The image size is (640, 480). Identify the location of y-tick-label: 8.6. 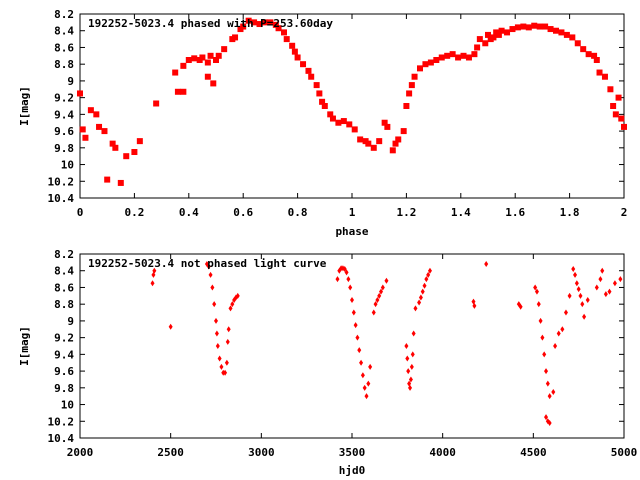
(64, 47).